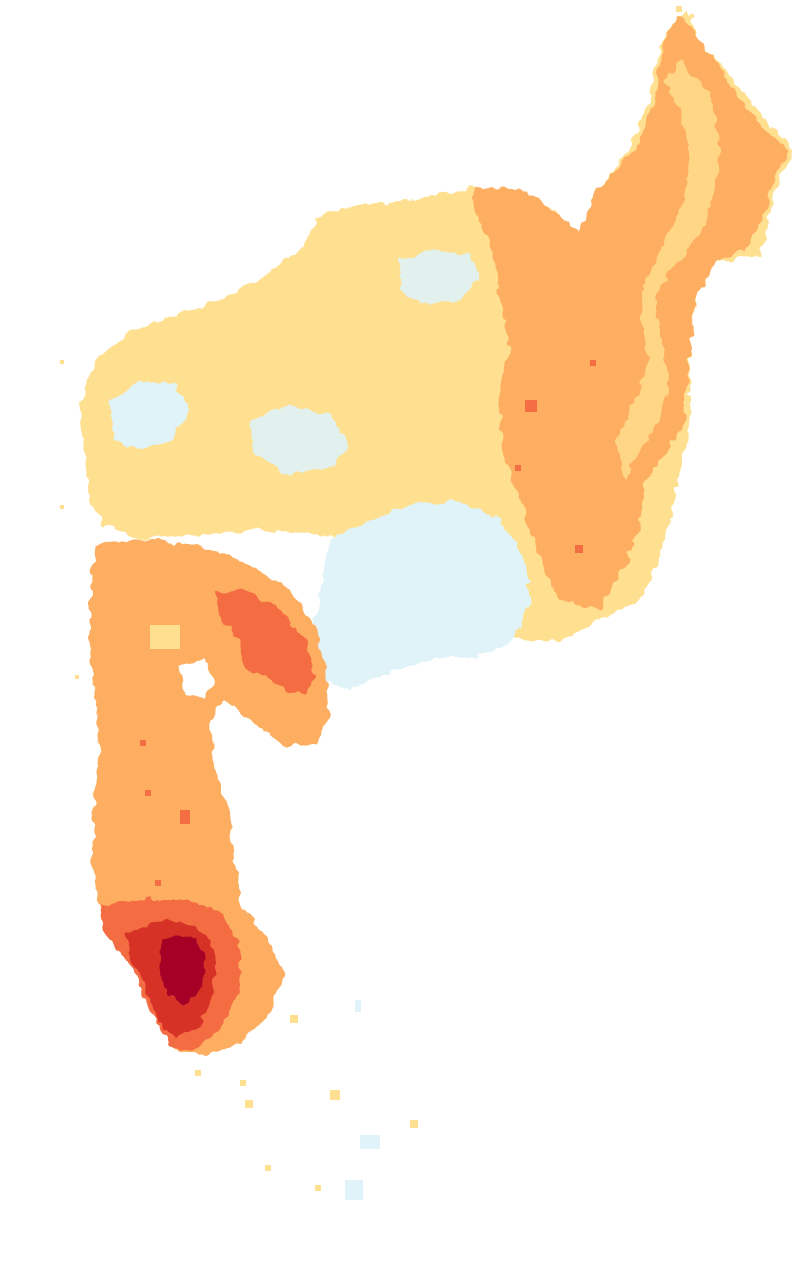 This screenshot has width=800, height=1277. What do you see at coordinates (197, 680) in the screenshot?
I see `map-notch` at bounding box center [197, 680].